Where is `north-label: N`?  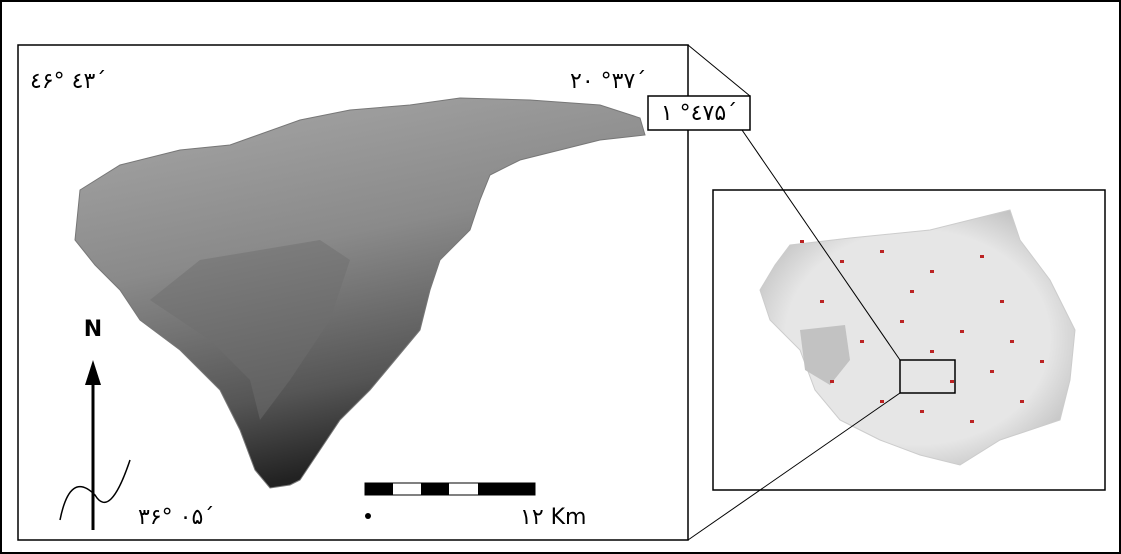
north-label: N is located at coordinates (93, 329).